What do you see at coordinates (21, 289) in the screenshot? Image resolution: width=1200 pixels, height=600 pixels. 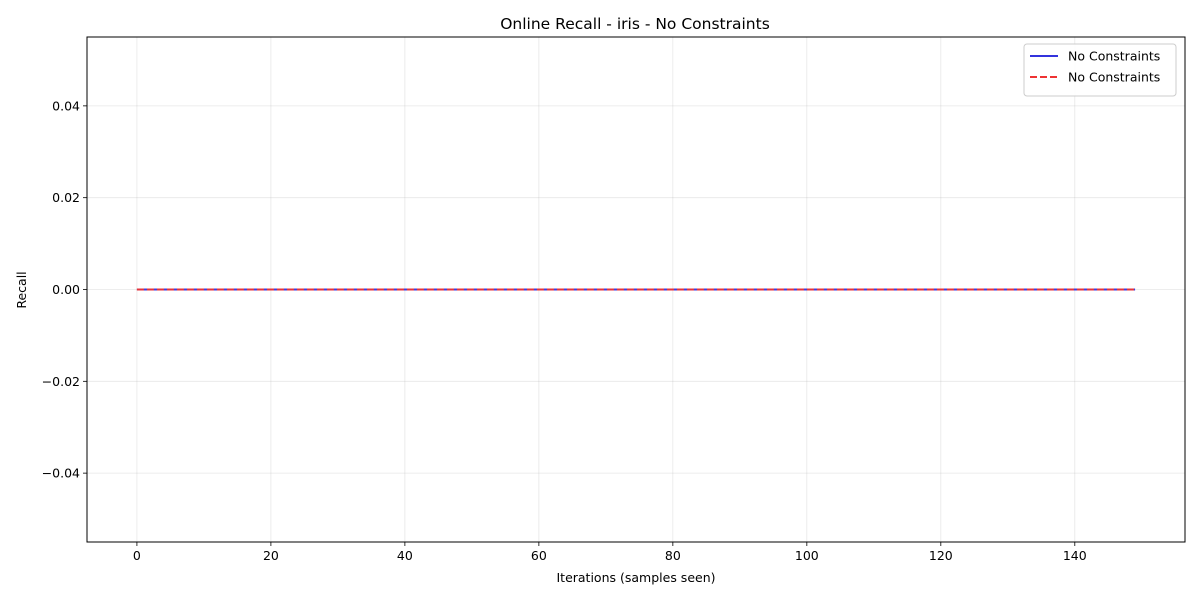 I see `y-axis-label: Recall` at bounding box center [21, 289].